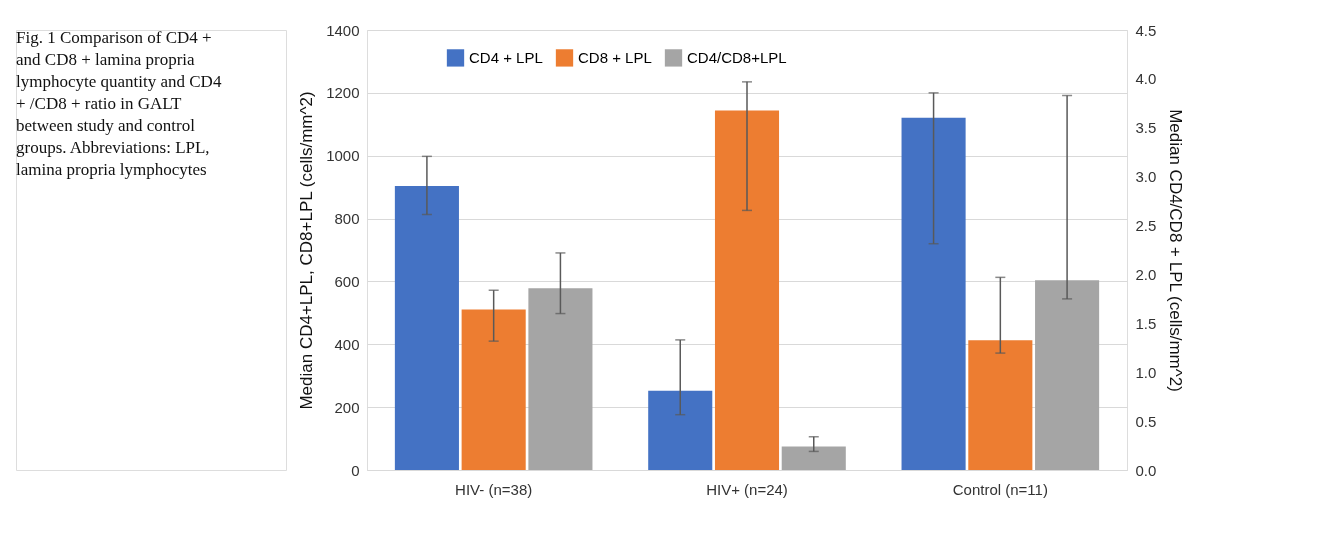 Image resolution: width=1322 pixels, height=545 pixels. I want to click on y-tick-label: 1400, so click(343, 30).